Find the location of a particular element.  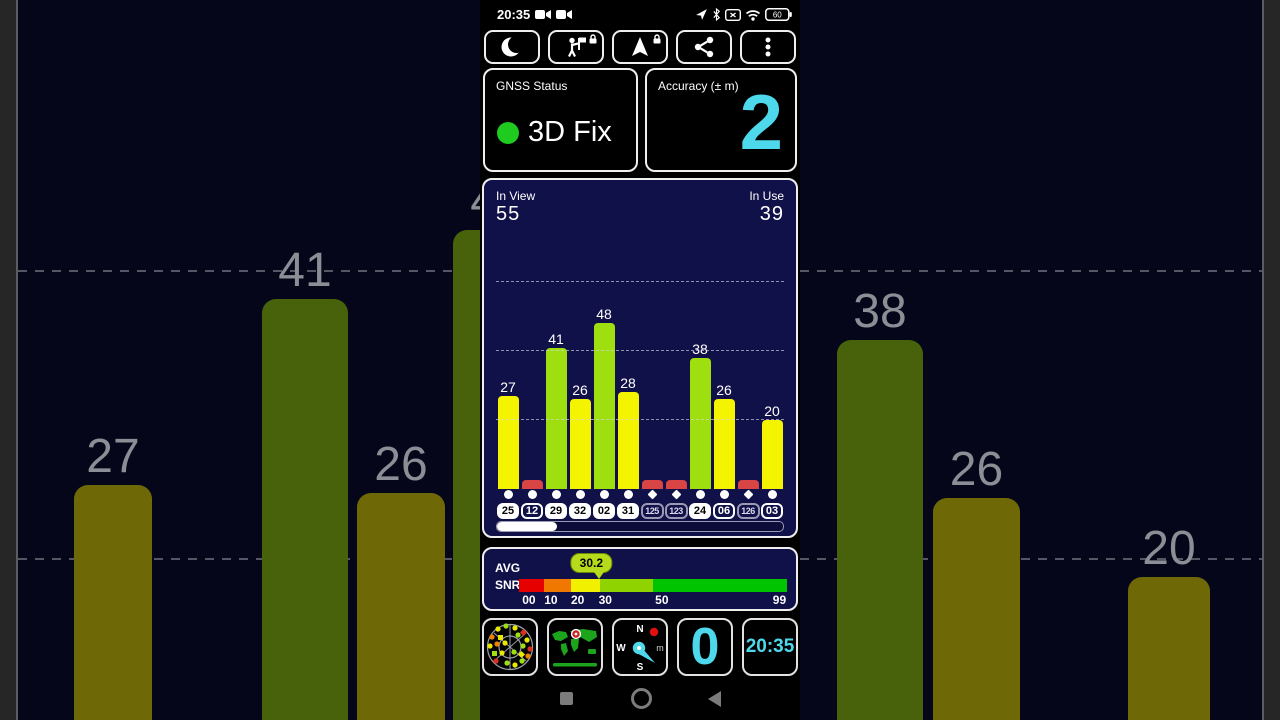

wifi-icon is located at coordinates (753, 15).